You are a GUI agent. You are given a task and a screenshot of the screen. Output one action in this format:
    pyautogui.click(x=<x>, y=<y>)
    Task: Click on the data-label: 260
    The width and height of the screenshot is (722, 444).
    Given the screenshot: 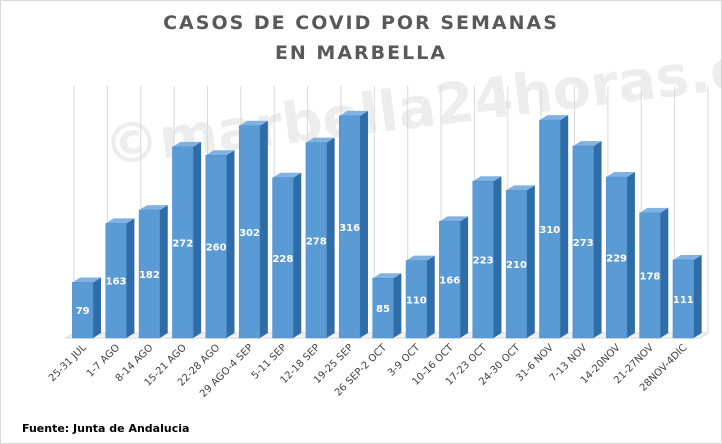 What is the action you would take?
    pyautogui.click(x=216, y=248)
    